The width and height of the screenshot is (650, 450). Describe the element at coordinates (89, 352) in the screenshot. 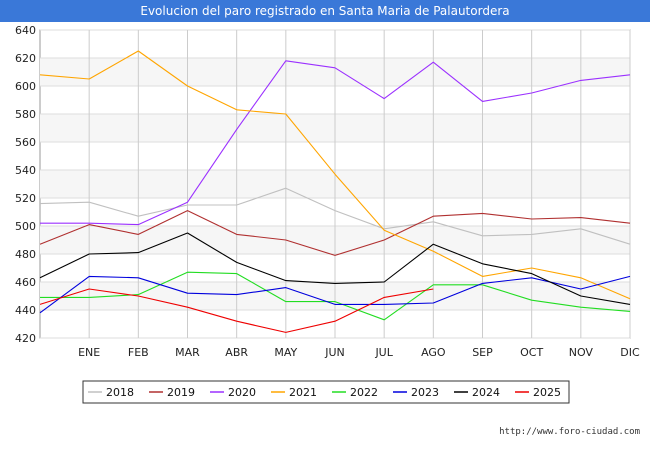

I see `x-tick-label: ENE` at that location.